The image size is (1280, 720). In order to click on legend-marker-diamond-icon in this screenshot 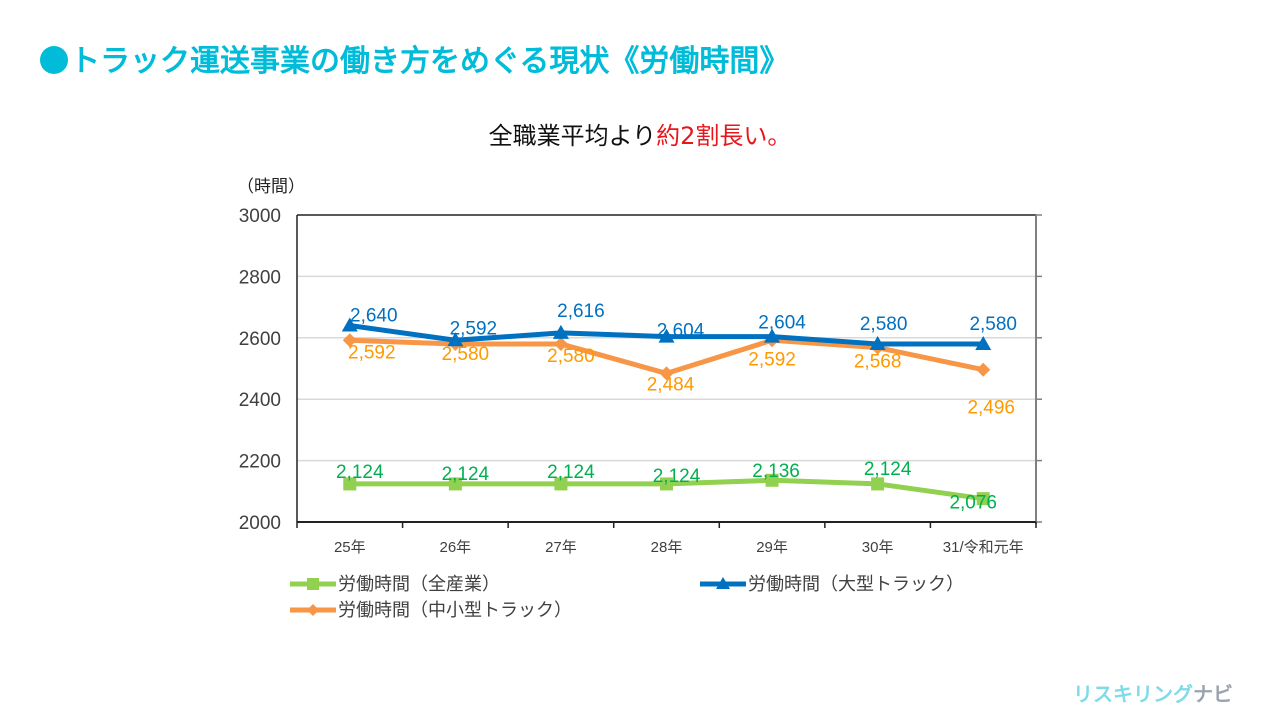, I will do `click(313, 610)`.